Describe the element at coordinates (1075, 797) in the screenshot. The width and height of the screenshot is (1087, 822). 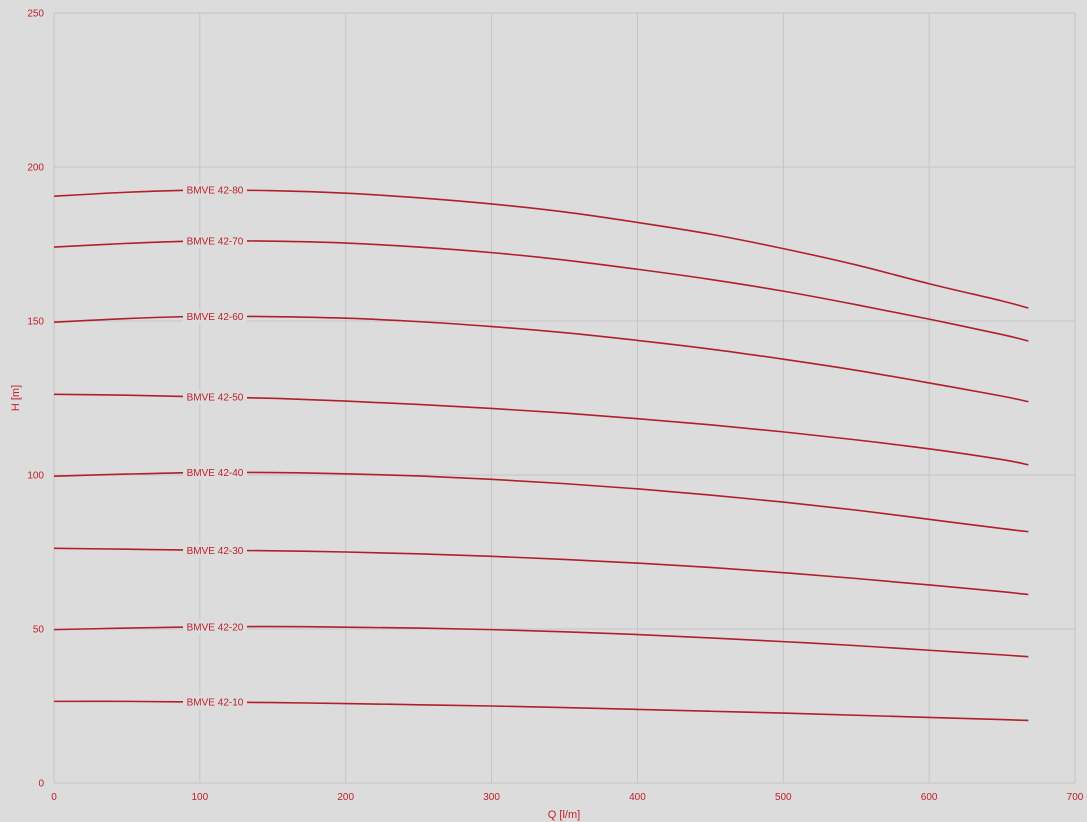
I see `x-tick-label: 700` at that location.